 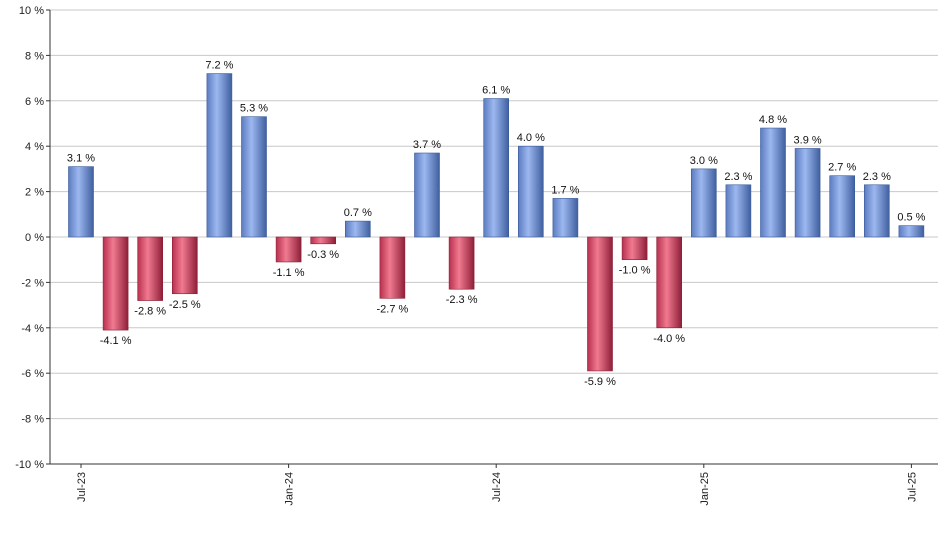 What do you see at coordinates (290, 489) in the screenshot?
I see `x-tick-label: Jan-24` at bounding box center [290, 489].